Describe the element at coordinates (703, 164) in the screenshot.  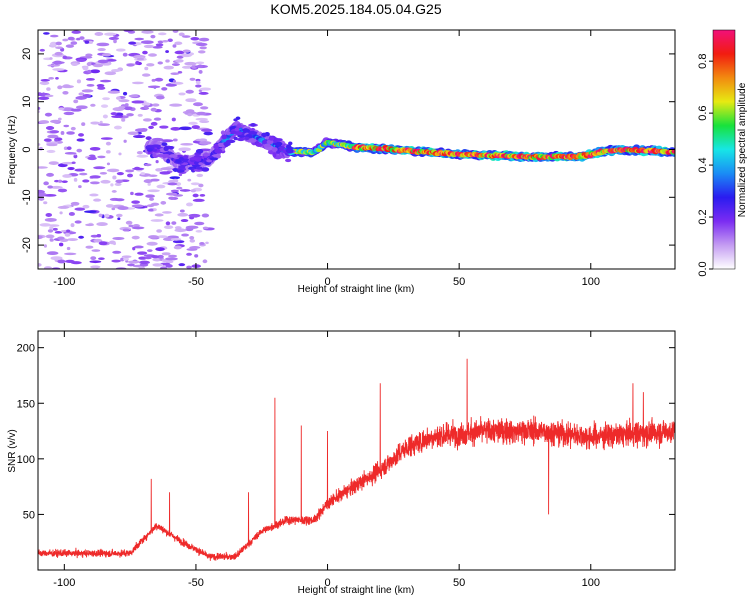
I see `colorbar-tick-label: 0.4` at that location.